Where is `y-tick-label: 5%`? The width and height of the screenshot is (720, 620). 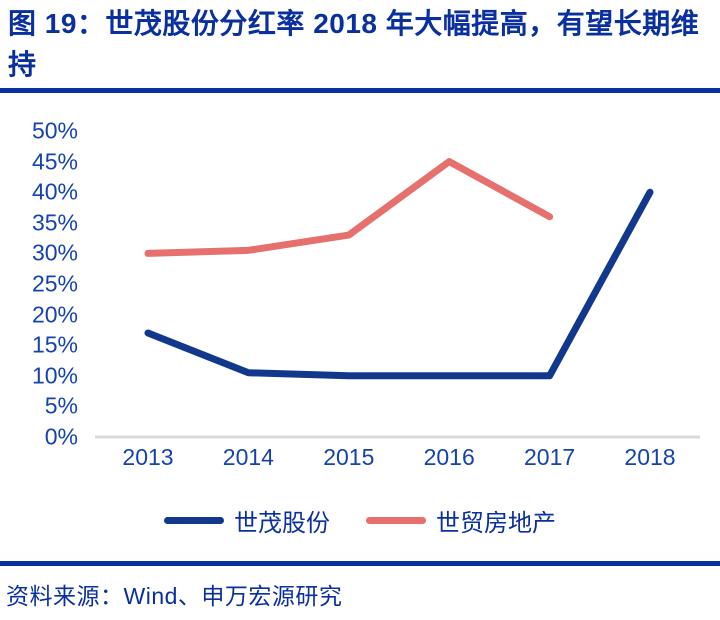
y-tick-label: 5% is located at coordinates (61, 405).